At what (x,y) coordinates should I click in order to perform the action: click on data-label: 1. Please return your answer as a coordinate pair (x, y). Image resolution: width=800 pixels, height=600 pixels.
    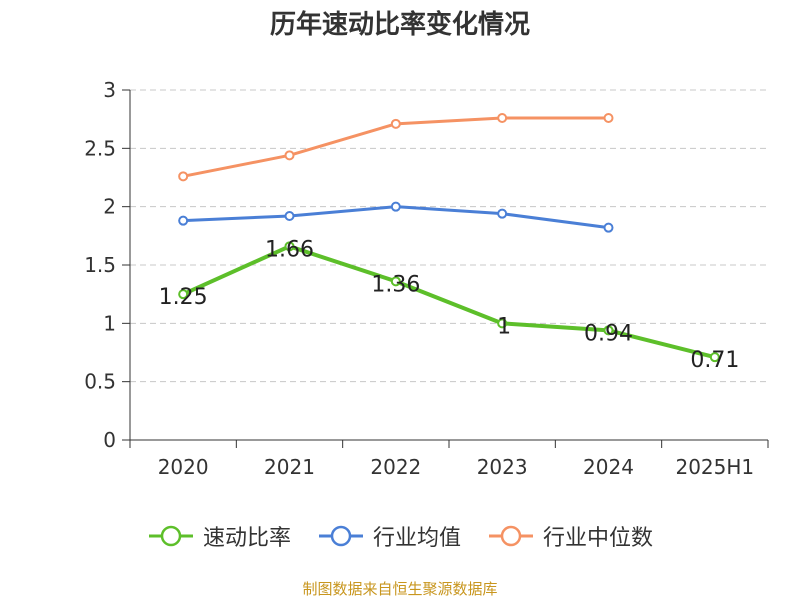
    Looking at the image, I should click on (504, 326).